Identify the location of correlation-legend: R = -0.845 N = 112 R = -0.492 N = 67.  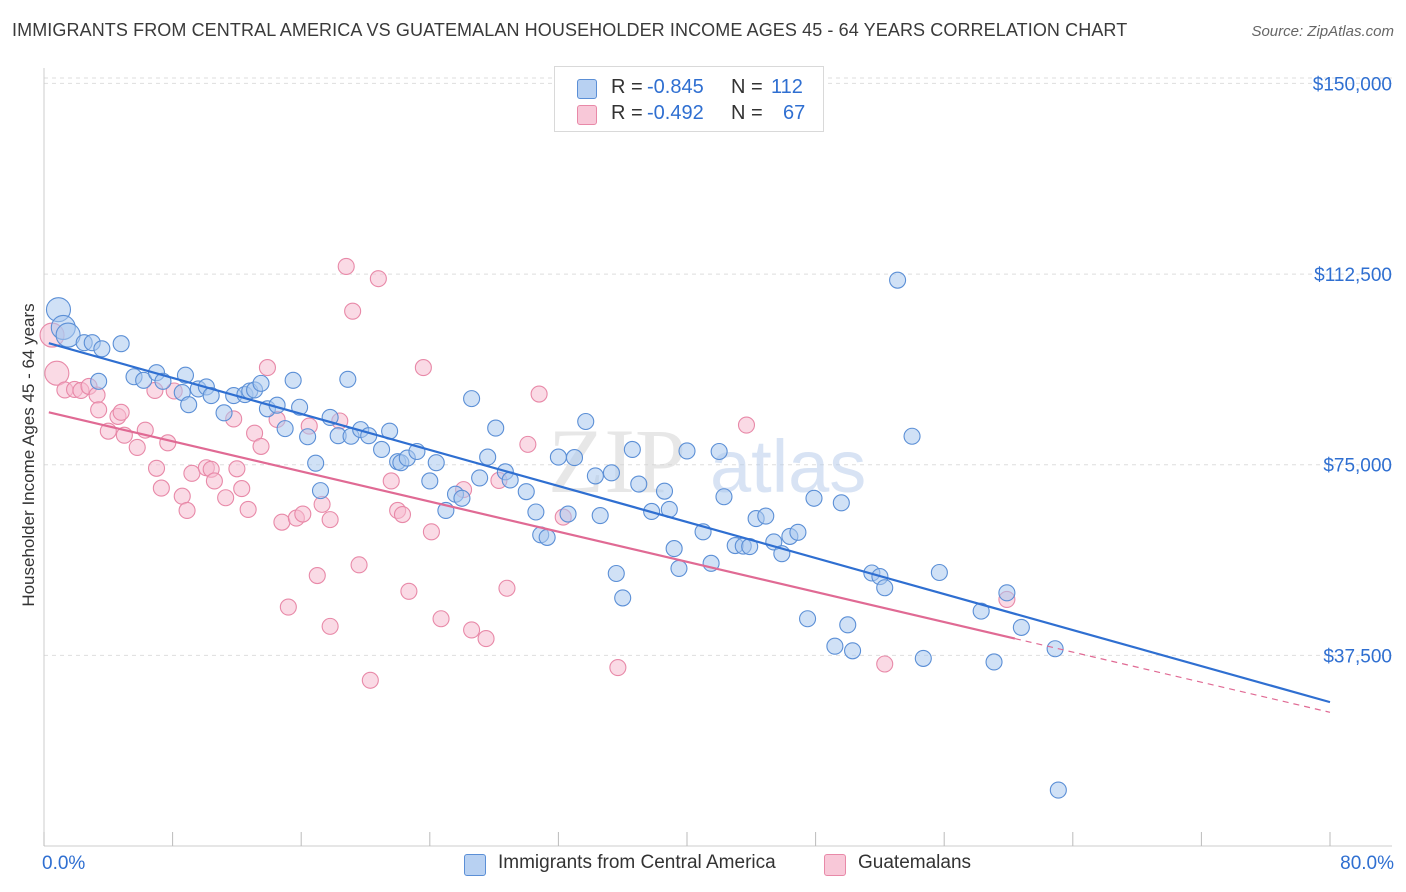
(689, 99).